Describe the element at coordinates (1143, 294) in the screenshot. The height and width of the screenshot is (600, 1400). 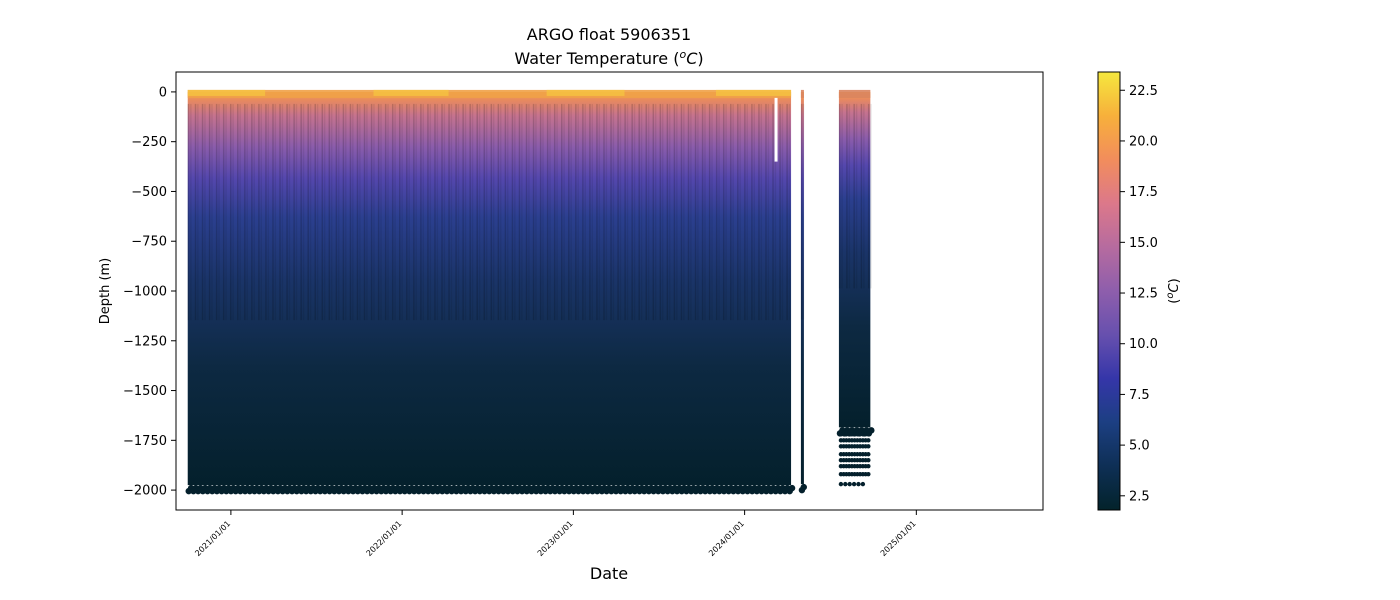
I see `colorbar-tick-label: 12.5` at that location.